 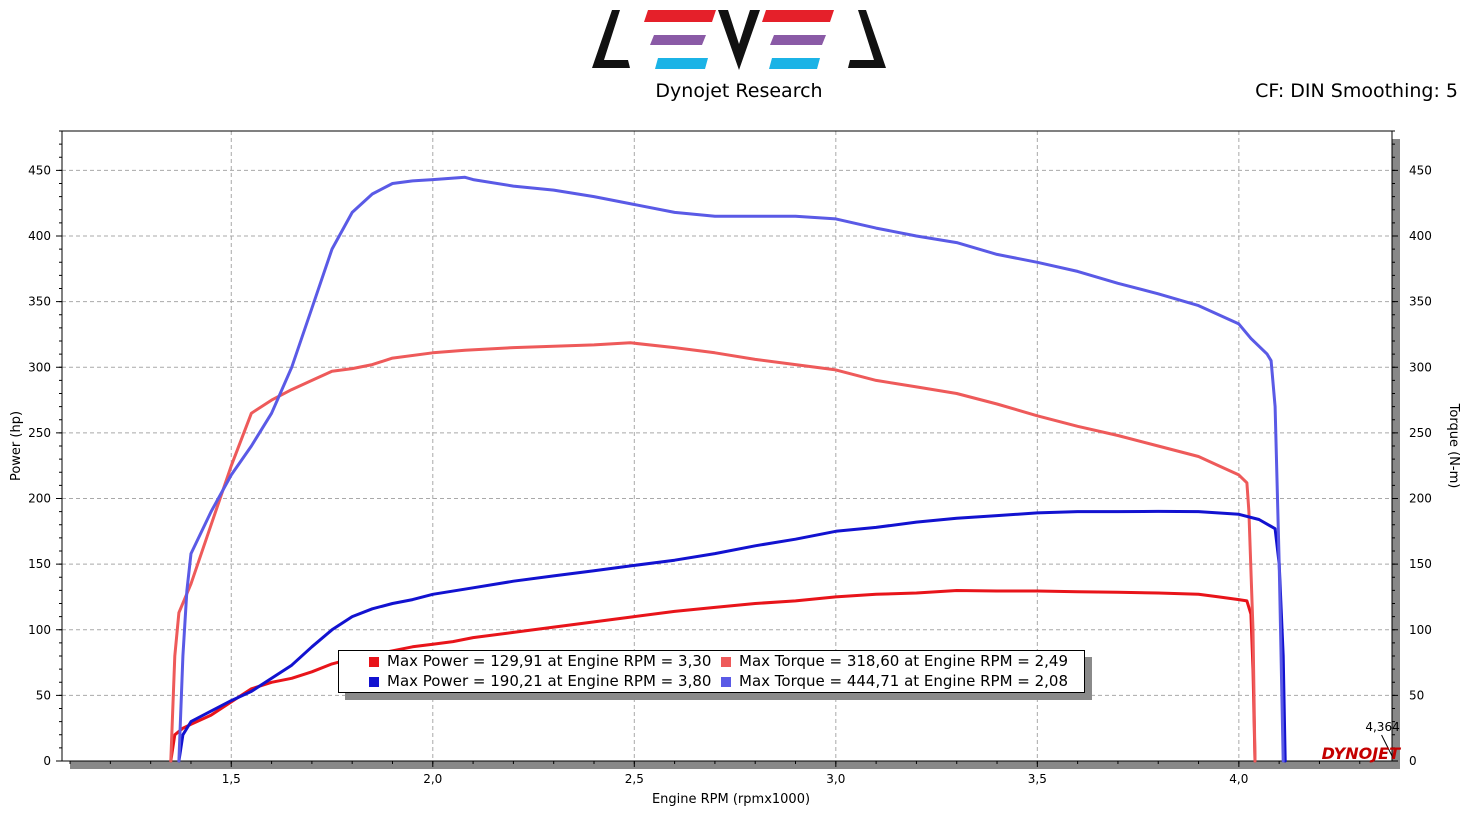 I want to click on x-tick-label: 1,5, so click(x=231, y=779).